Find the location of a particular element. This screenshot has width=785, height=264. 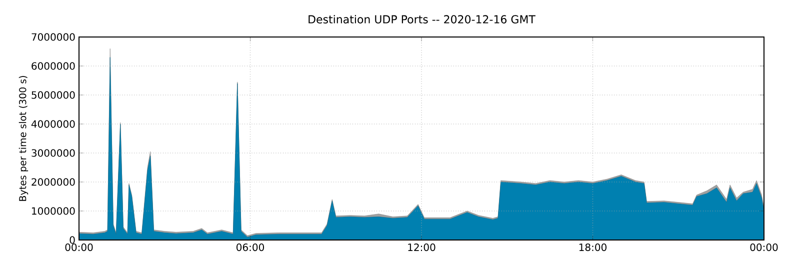

y-axis-title: Bytes per time slot (300 s) is located at coordinates (23, 138).